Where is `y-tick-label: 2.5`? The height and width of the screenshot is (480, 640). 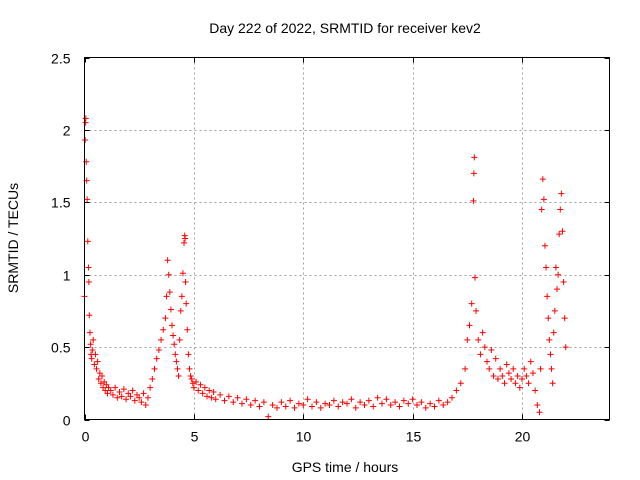
y-tick-label: 2.5 is located at coordinates (61, 59).